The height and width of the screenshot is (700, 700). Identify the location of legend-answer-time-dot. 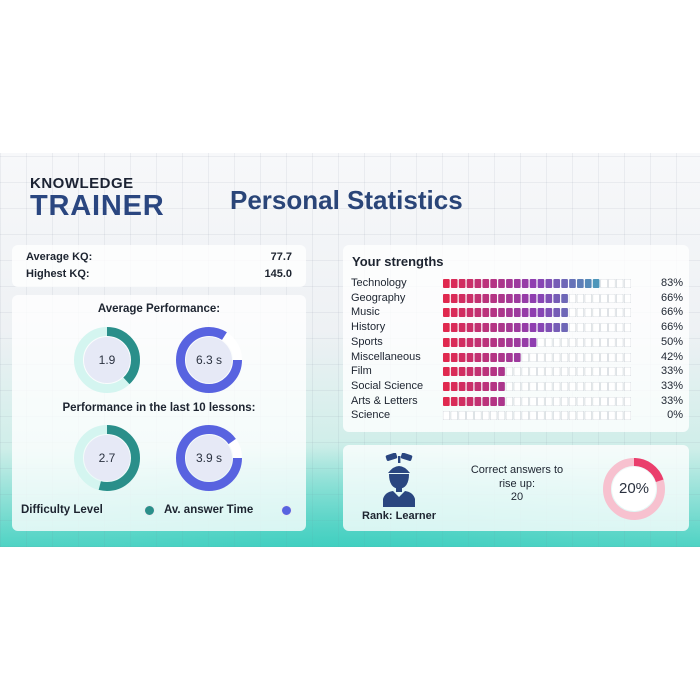
(286, 510).